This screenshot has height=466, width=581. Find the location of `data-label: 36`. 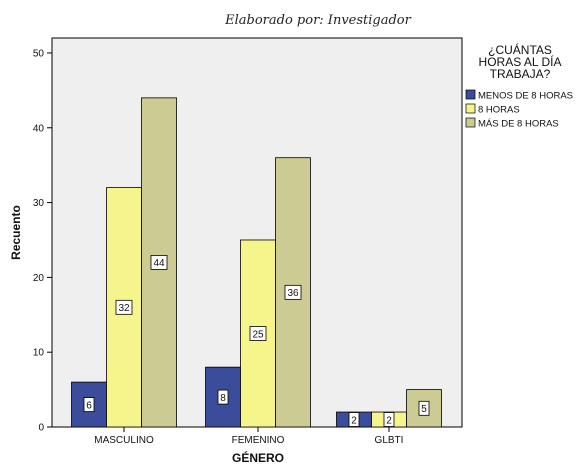

data-label: 36 is located at coordinates (293, 293).